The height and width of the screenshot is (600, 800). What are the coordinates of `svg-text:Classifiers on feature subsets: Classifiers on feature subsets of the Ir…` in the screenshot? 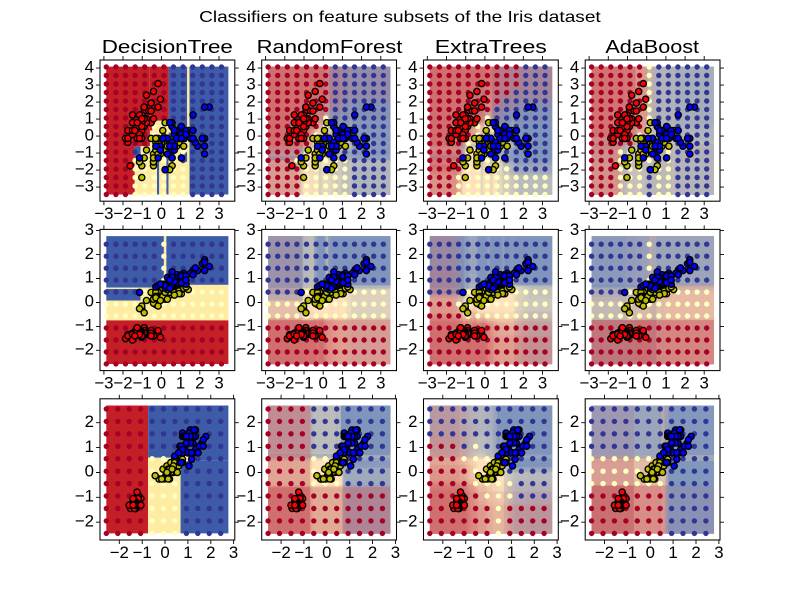 It's located at (400, 16).